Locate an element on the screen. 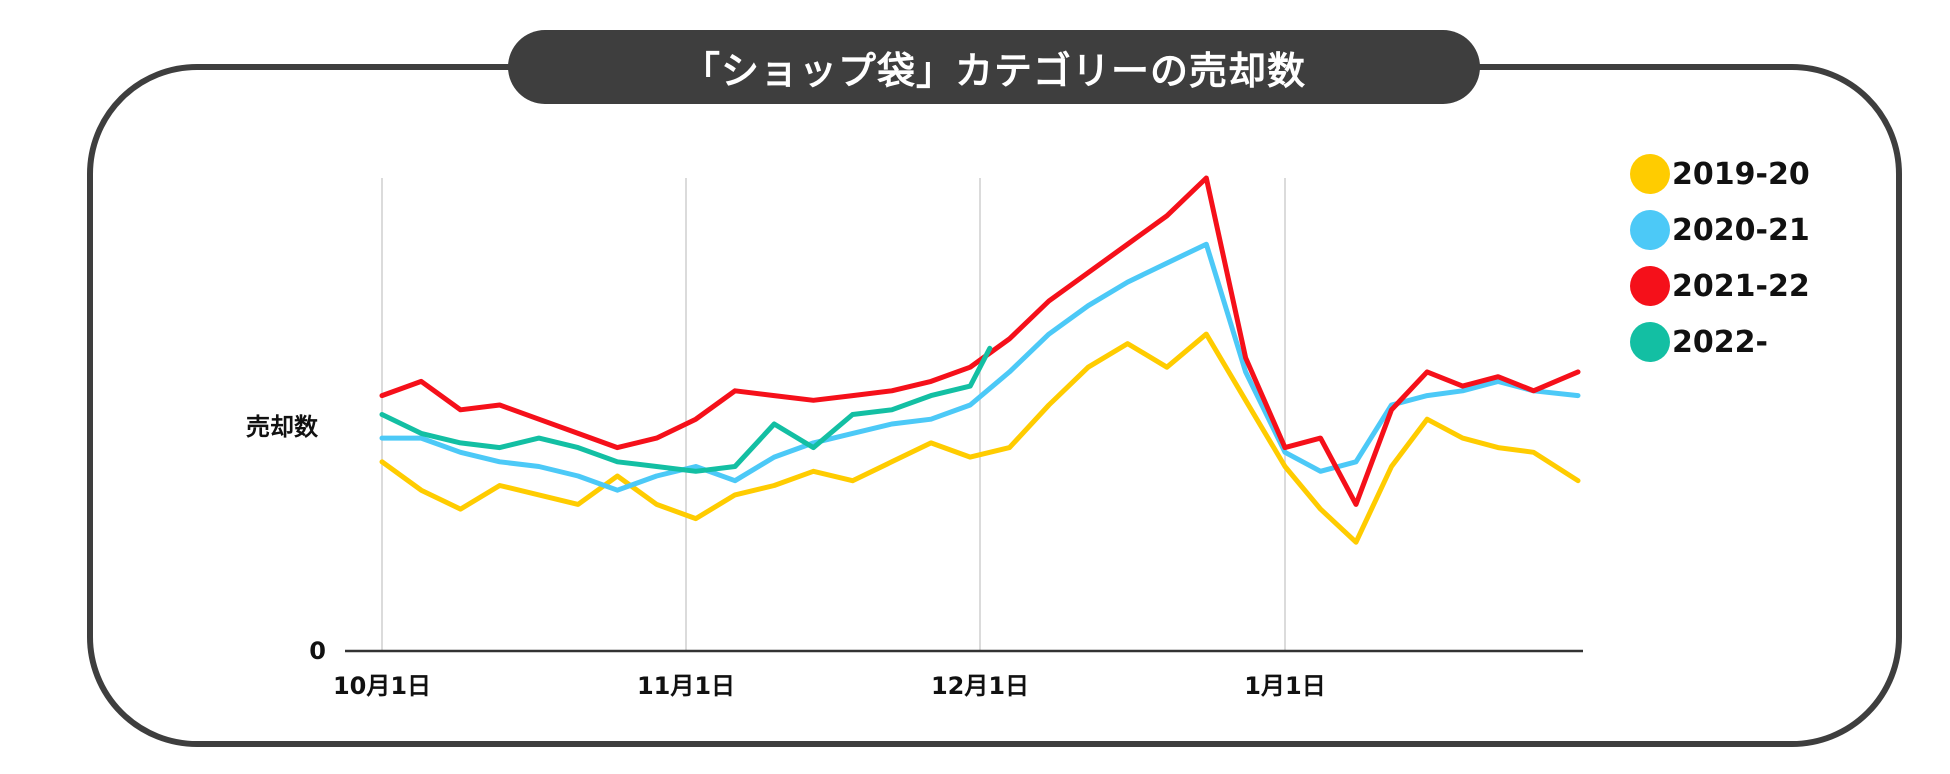 Image resolution: width=1950 pixels, height=774 pixels. legend-item: 2021-22 is located at coordinates (1720, 286).